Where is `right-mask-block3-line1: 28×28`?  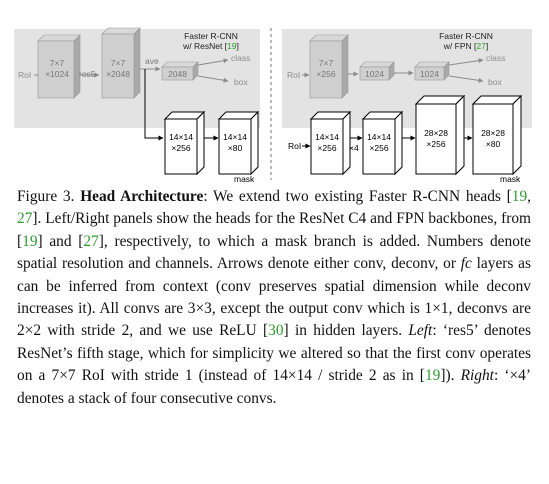 right-mask-block3-line1: 28×28 is located at coordinates (436, 133).